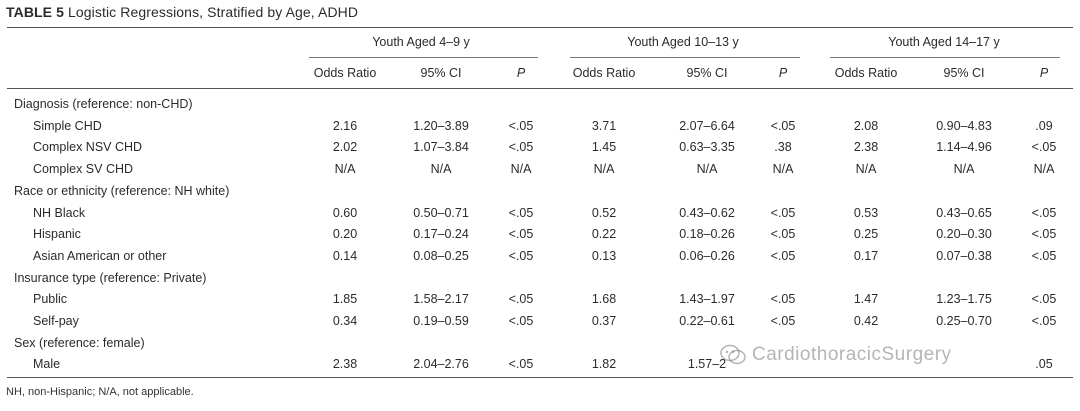  I want to click on wechat-icon, so click(733, 354).